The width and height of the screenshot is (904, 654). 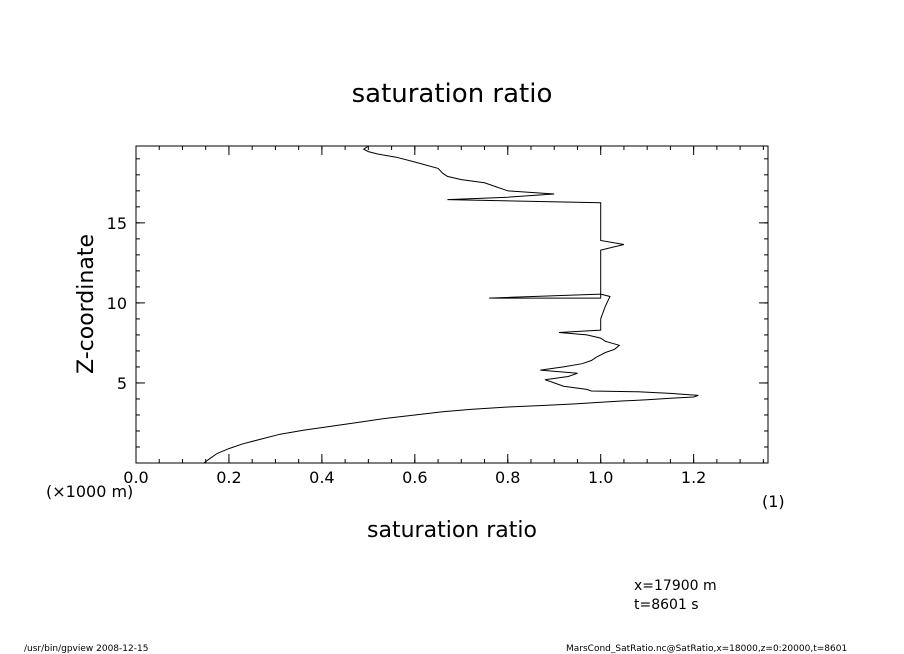 What do you see at coordinates (86, 649) in the screenshot?
I see `footer-left: /usr/bin/gpview 2008-12-15` at bounding box center [86, 649].